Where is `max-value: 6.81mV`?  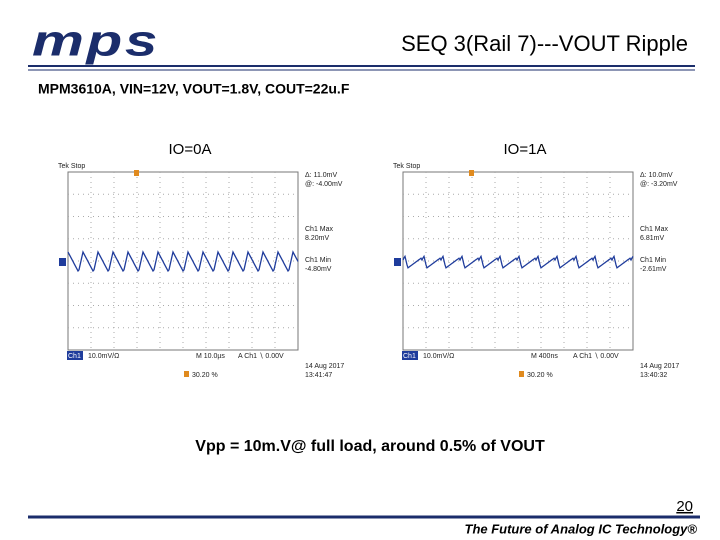 max-value: 6.81mV is located at coordinates (652, 238).